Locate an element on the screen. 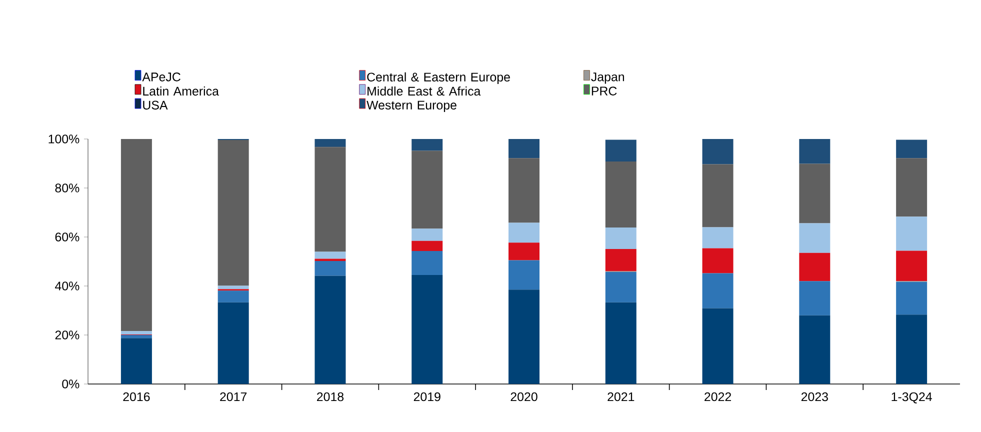 The height and width of the screenshot is (432, 981). y-tick-label: 40% is located at coordinates (67, 286).